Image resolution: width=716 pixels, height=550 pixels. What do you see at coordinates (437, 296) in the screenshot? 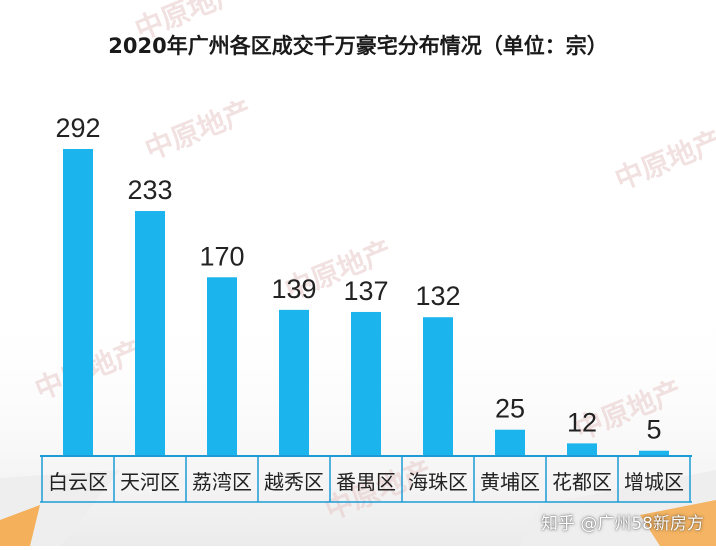
I see `value-label: 132` at bounding box center [437, 296].